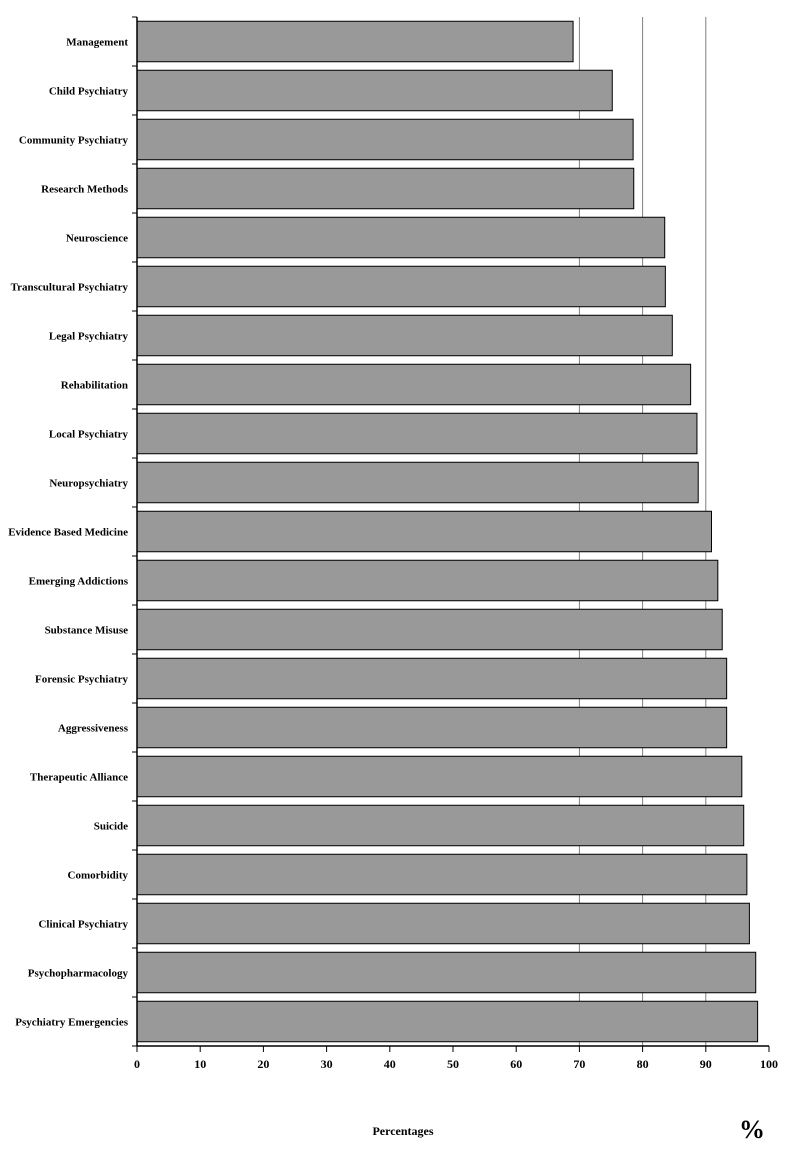 The width and height of the screenshot is (800, 1149). What do you see at coordinates (98, 876) in the screenshot?
I see `category-label-17: Comorbidity` at bounding box center [98, 876].